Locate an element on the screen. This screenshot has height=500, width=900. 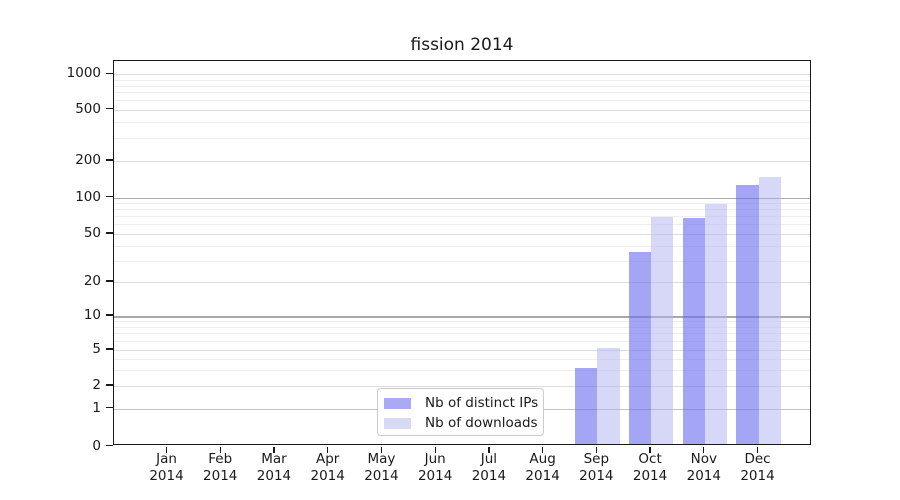
y-tick-label: 2 is located at coordinates (96, 385).